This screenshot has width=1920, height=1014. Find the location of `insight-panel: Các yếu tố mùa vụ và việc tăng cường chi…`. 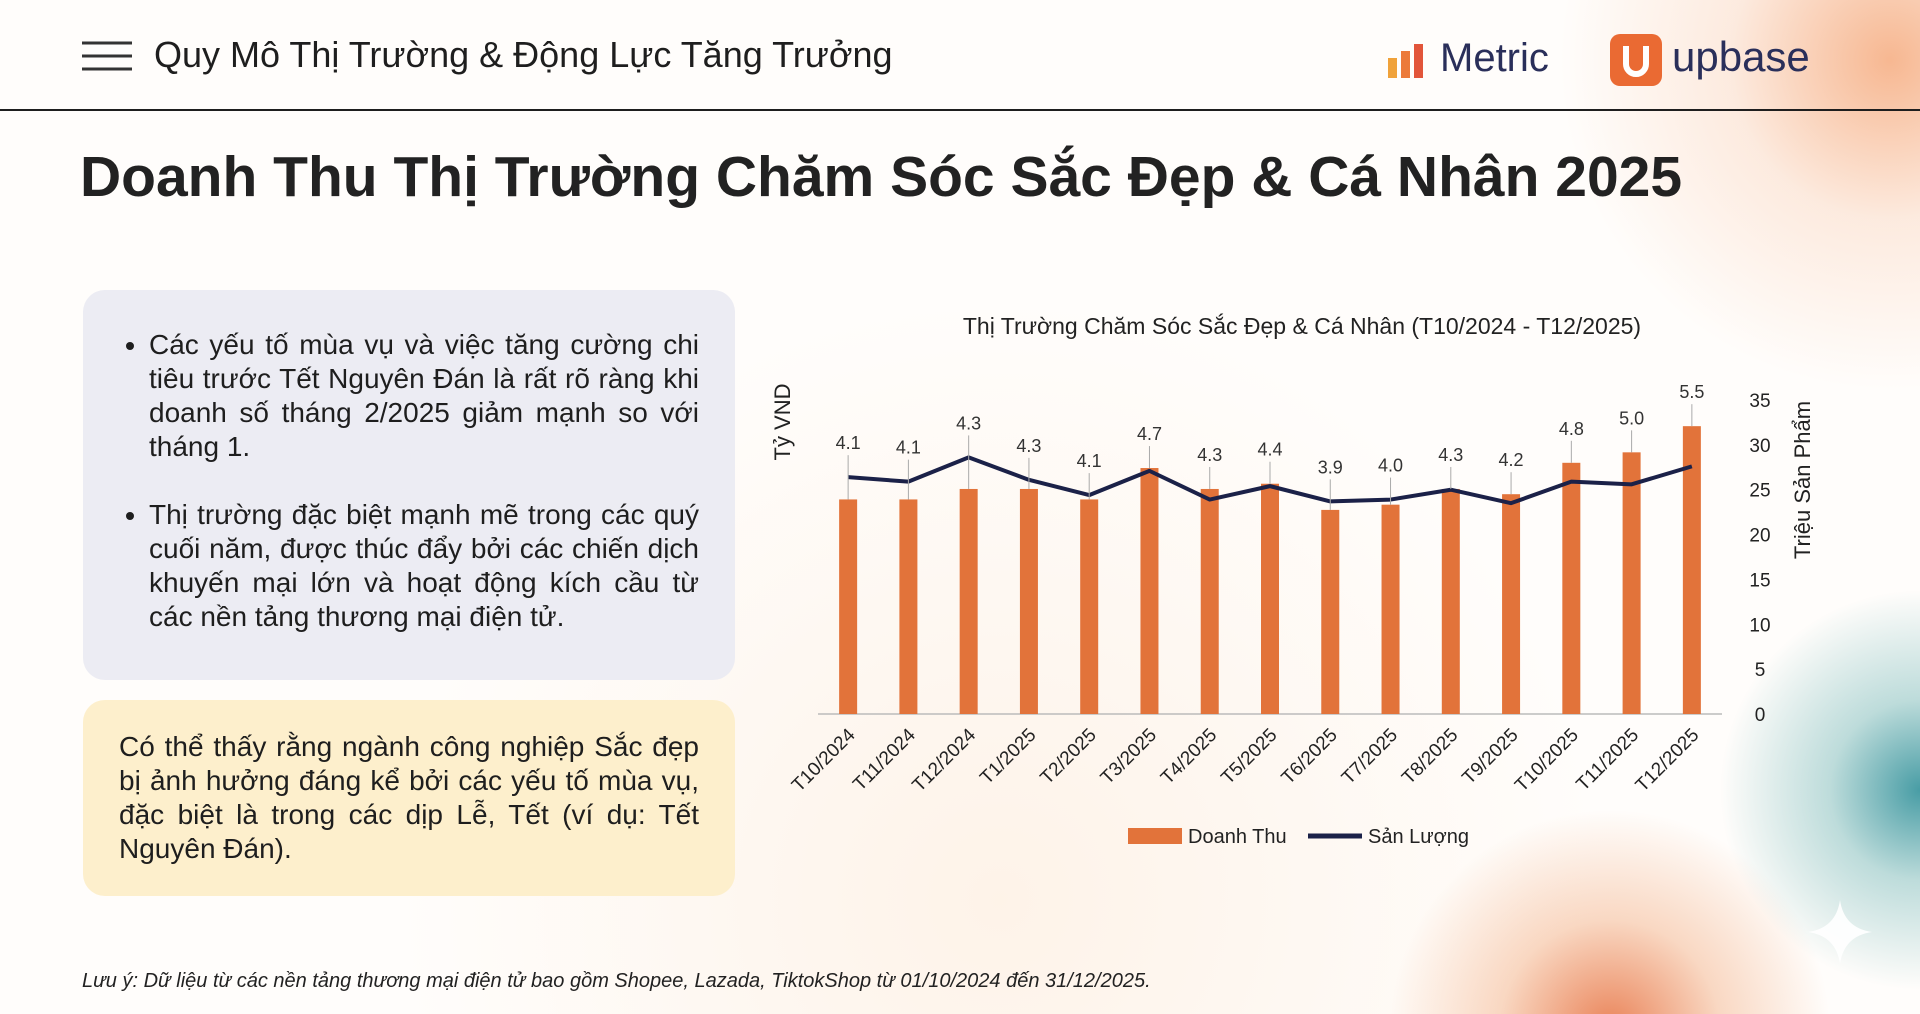

insight-panel: Các yếu tố mùa vụ và việc tăng cường chi… is located at coordinates (409, 485).